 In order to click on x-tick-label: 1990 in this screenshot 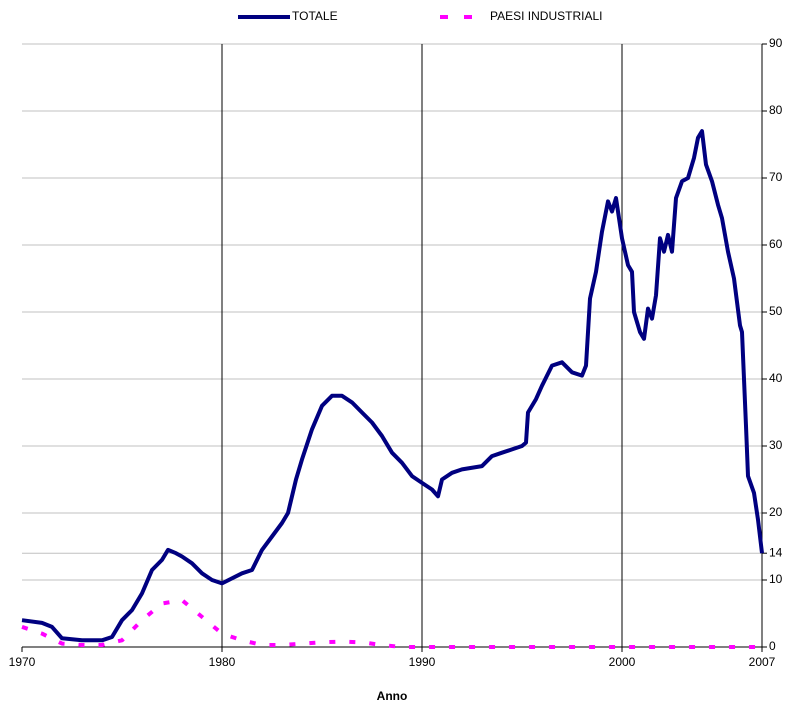, I will do `click(422, 662)`.